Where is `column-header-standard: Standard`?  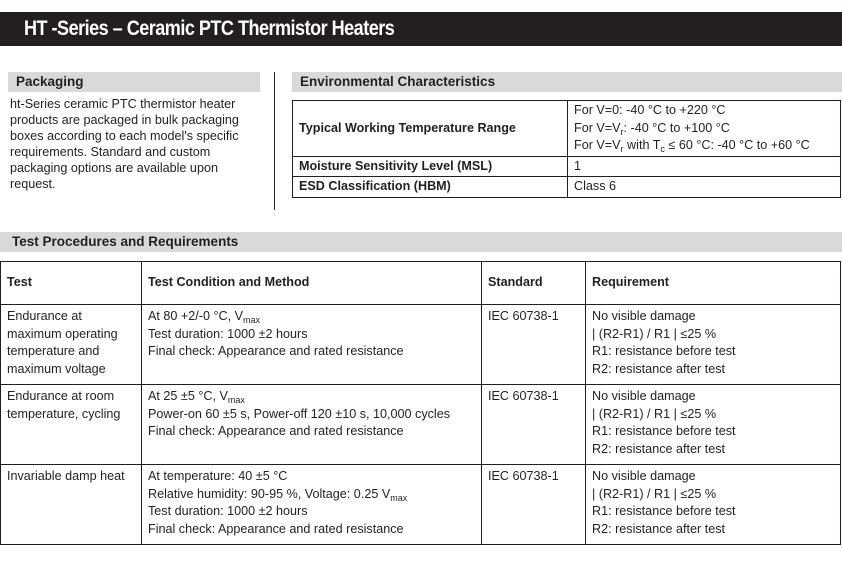
column-header-standard: Standard is located at coordinates (533, 283).